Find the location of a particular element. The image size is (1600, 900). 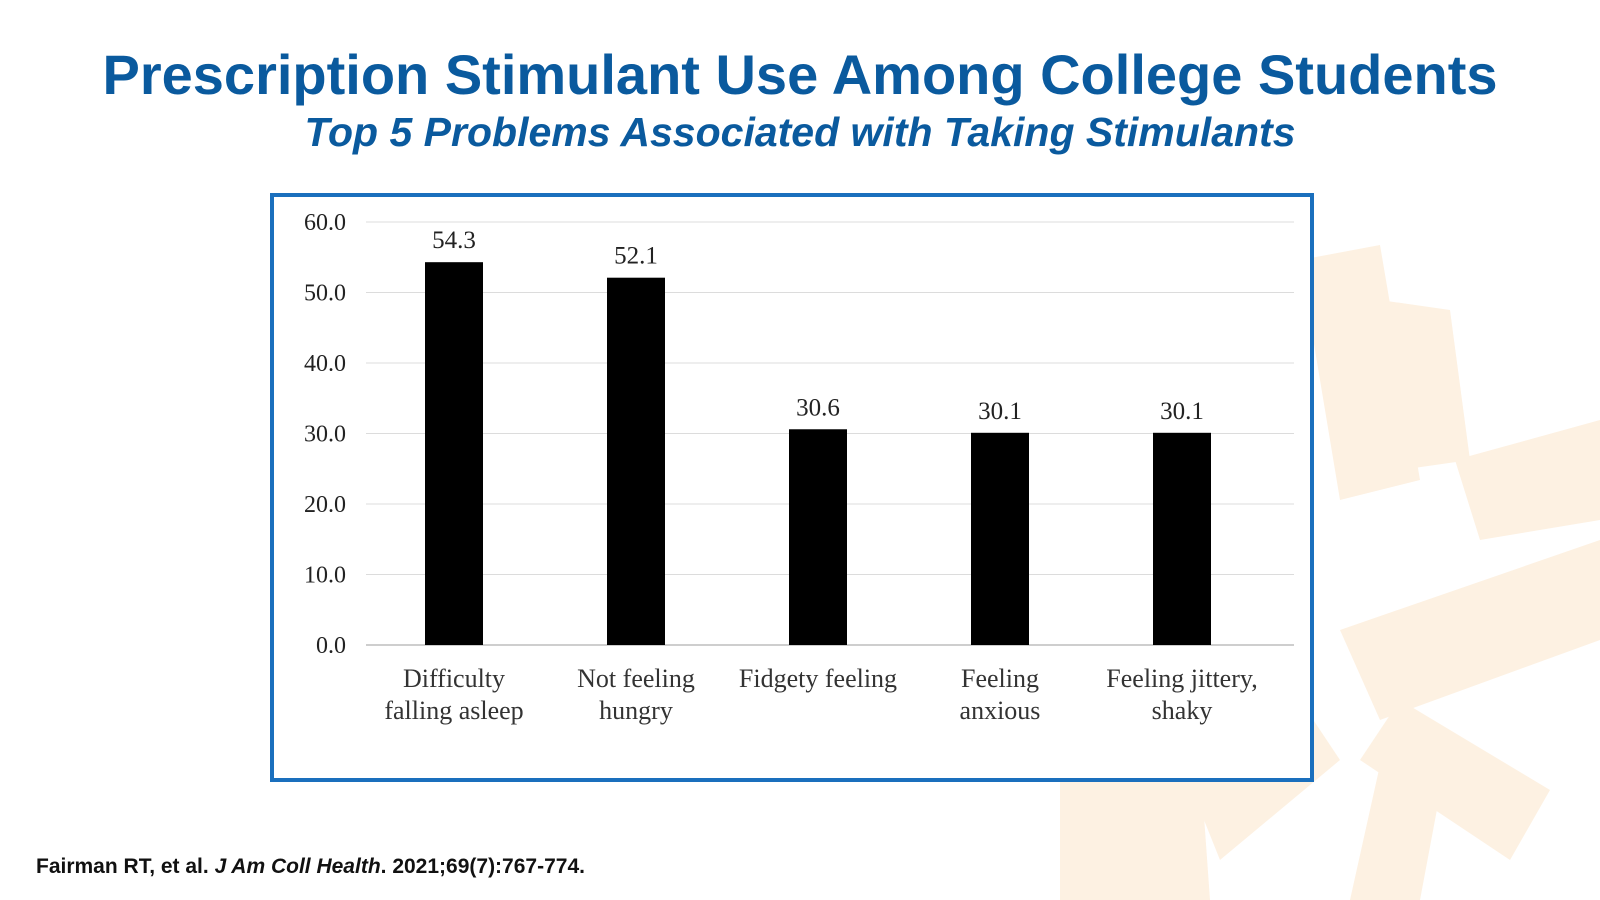

y-tick-label: 40.0 is located at coordinates (325, 364).